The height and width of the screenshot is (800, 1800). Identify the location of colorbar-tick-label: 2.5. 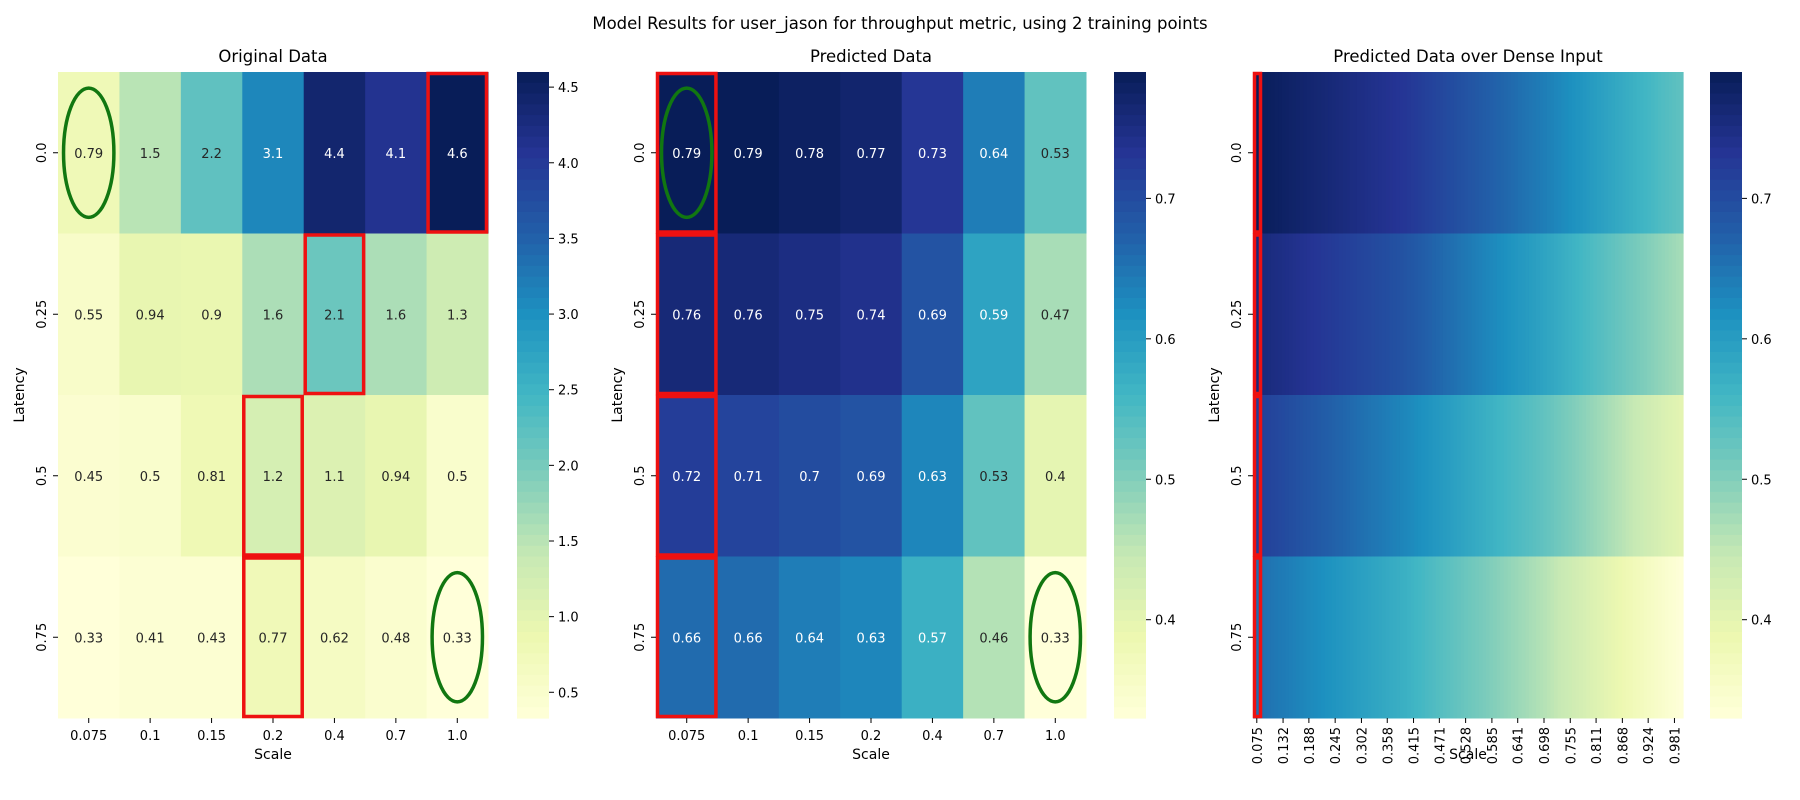
(568, 391).